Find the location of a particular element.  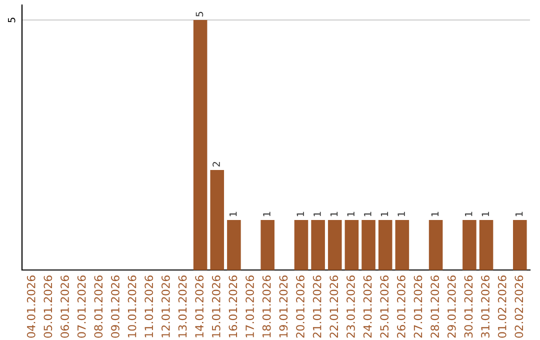

x-tick-label: 04.01.2026 is located at coordinates (31, 307).